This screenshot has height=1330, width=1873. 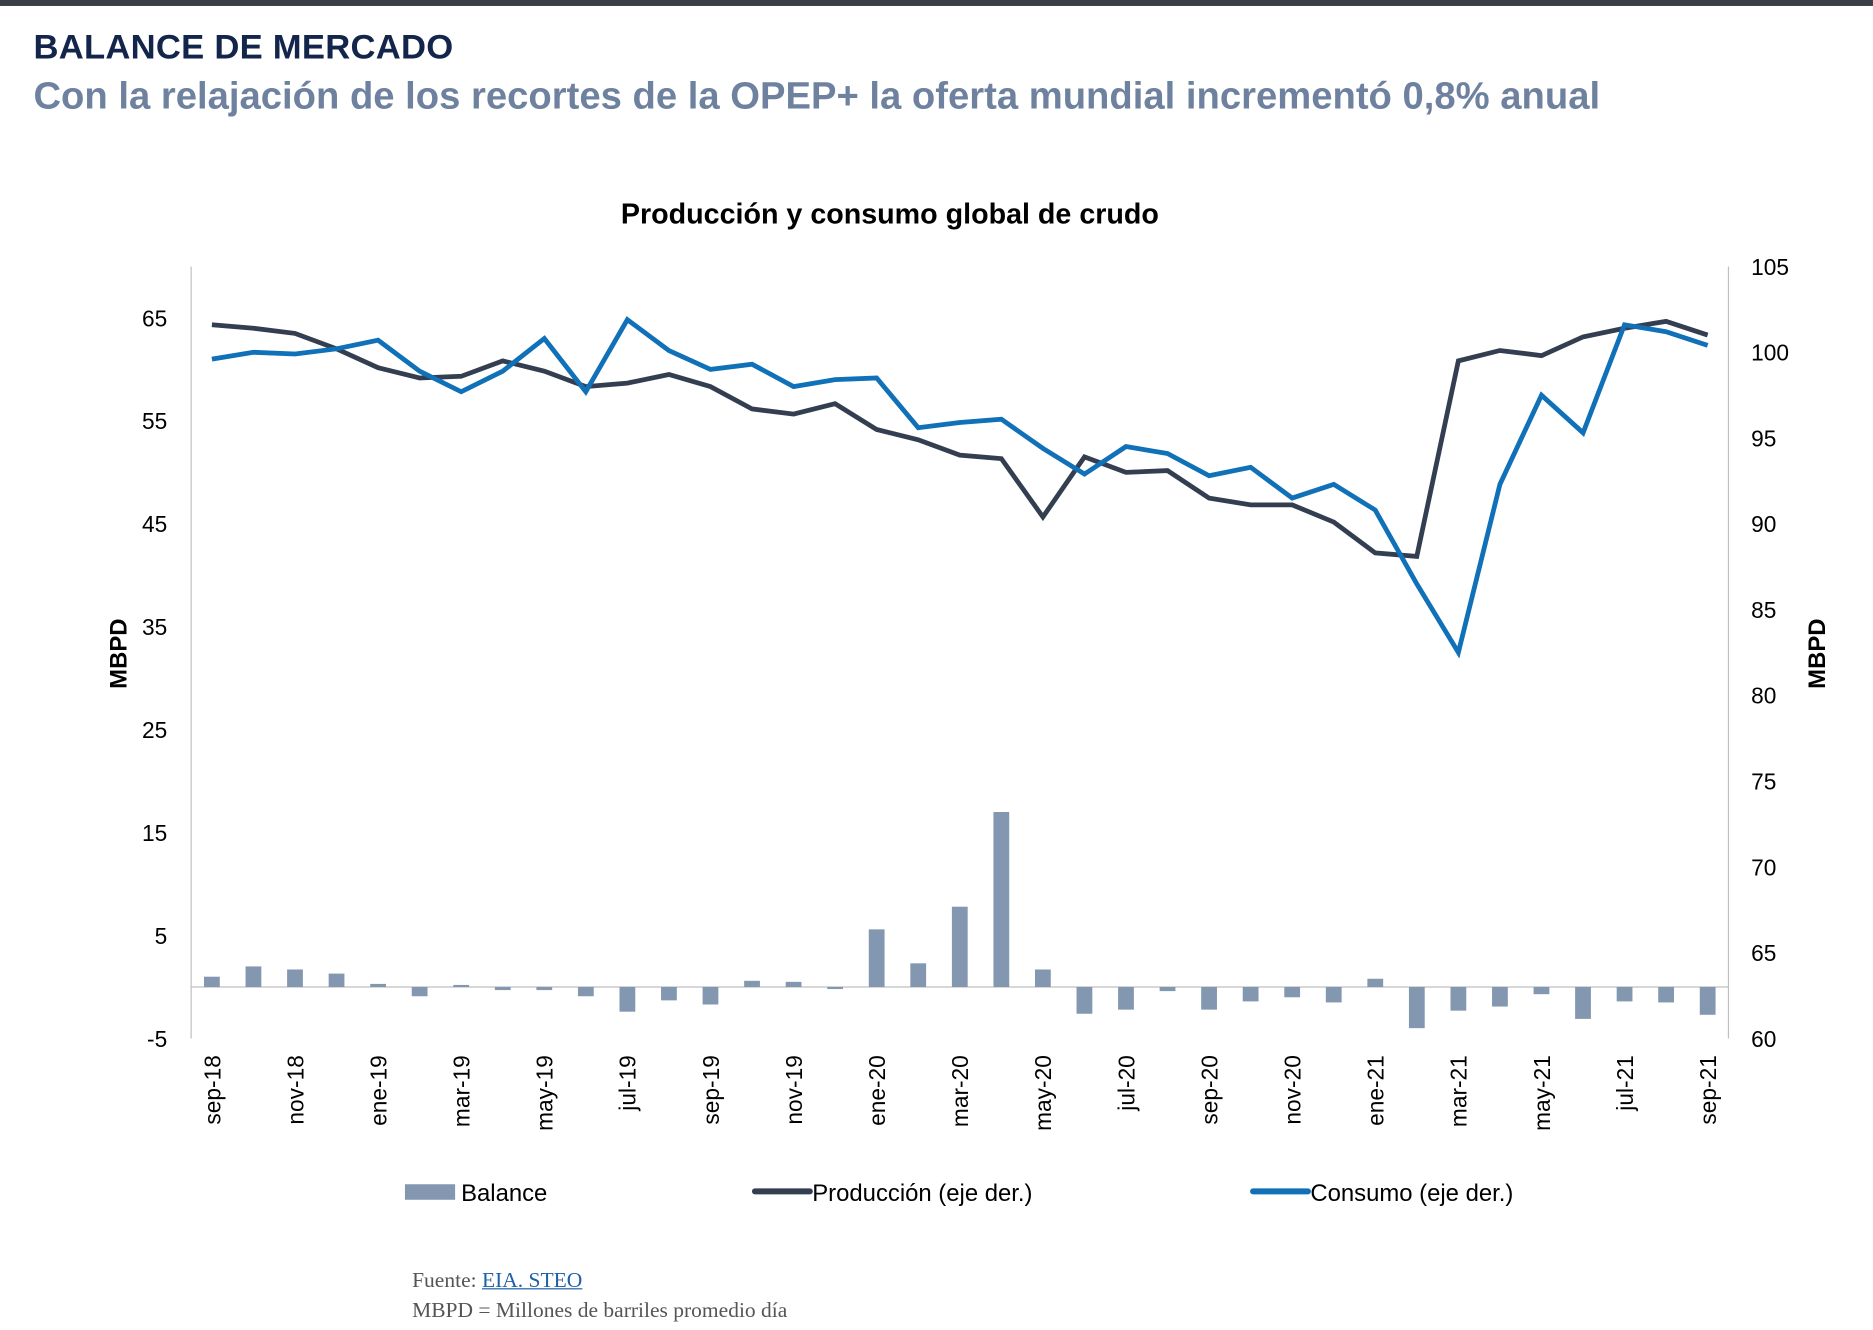 What do you see at coordinates (1708, 1089) in the screenshot?
I see `x-tick-label: sep-21` at bounding box center [1708, 1089].